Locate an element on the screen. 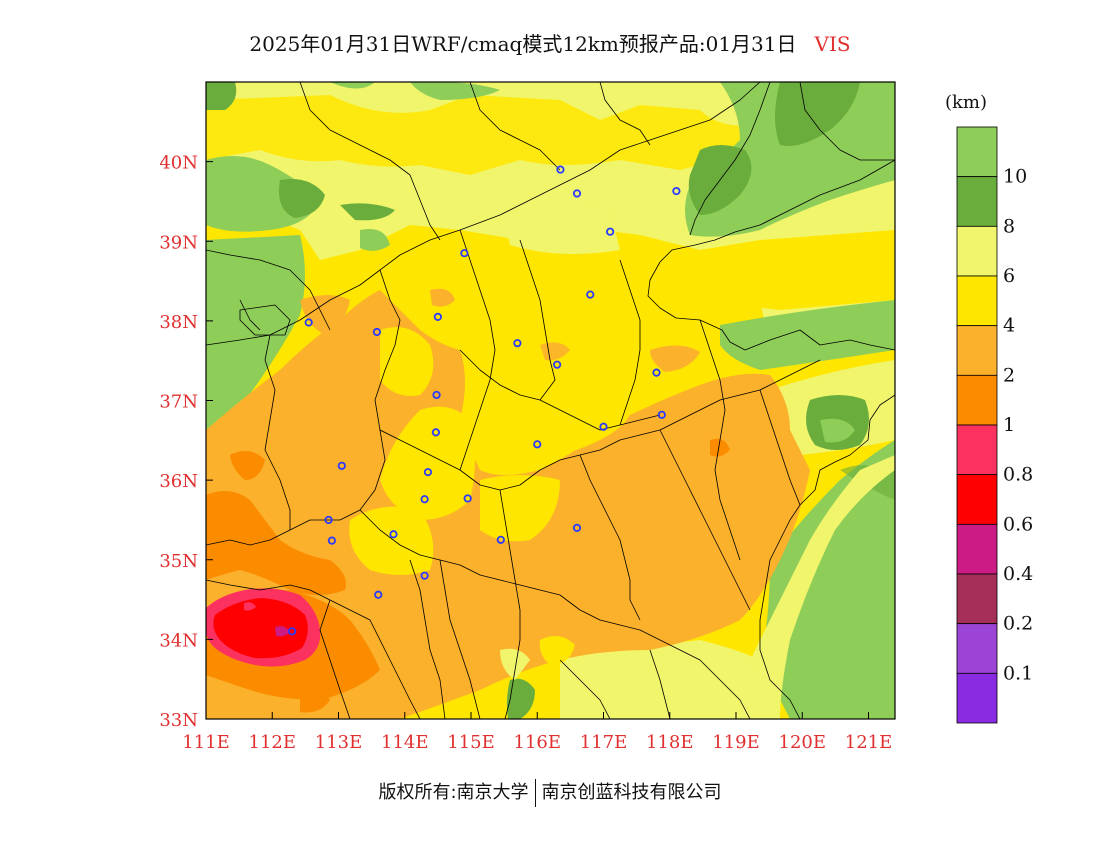 The height and width of the screenshot is (850, 1100). colorbar-label: 0.8 is located at coordinates (1018, 475).